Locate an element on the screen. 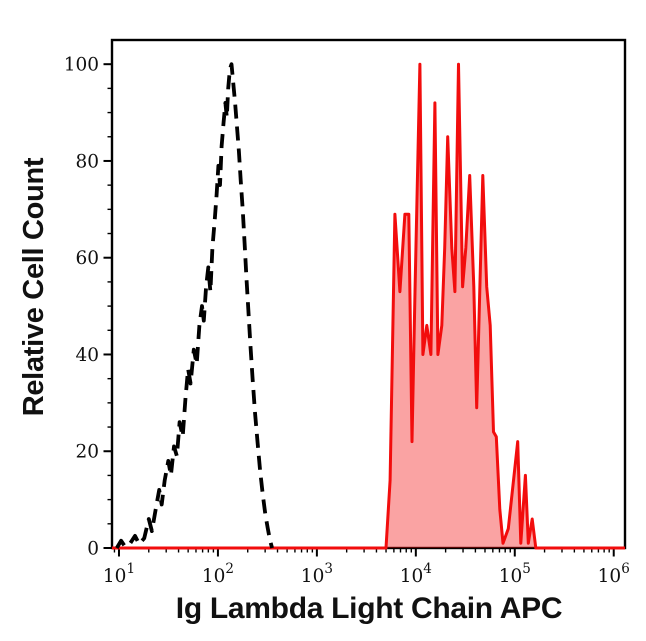 This screenshot has height=641, width=646. svg-text: 10¹ is located at coordinates (119, 574).